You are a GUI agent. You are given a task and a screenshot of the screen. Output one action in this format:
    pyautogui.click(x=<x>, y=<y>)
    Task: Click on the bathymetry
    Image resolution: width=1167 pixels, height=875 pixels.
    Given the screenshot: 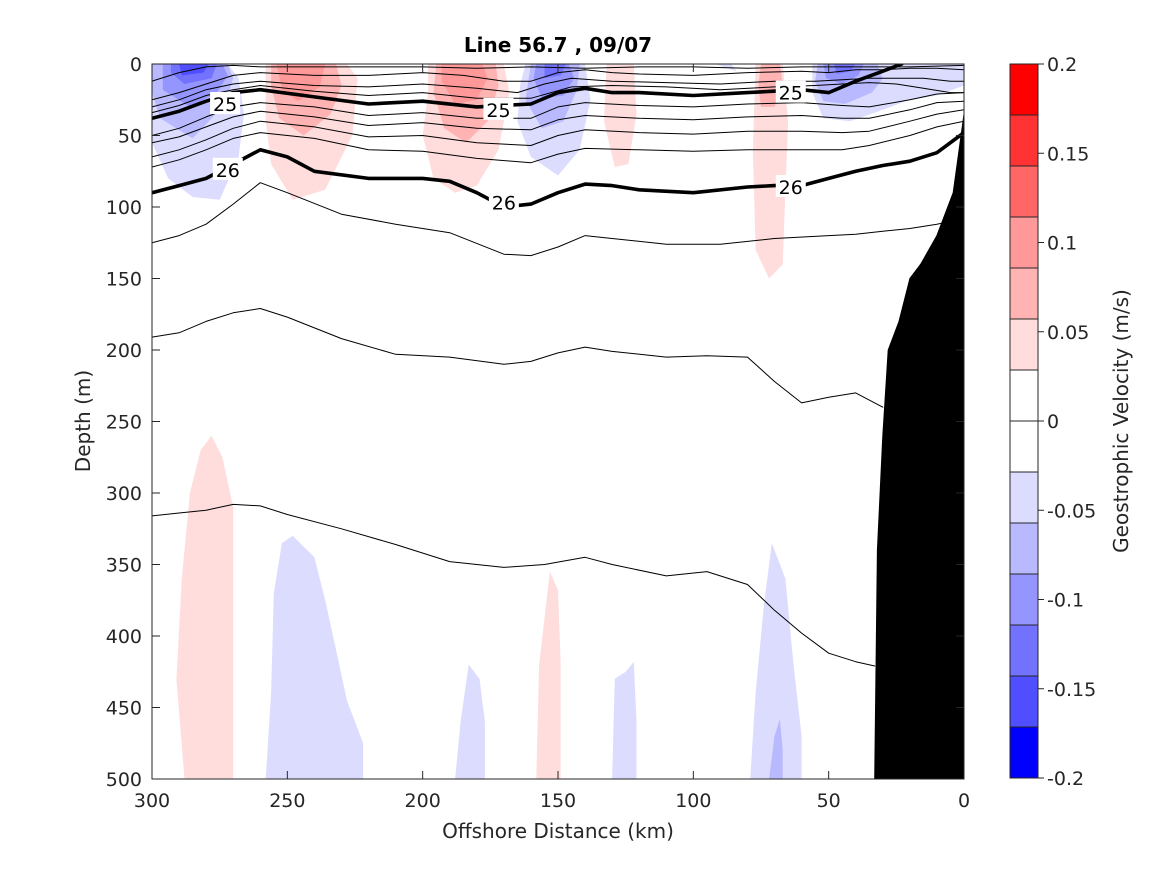 What is the action you would take?
    pyautogui.click(x=919, y=446)
    